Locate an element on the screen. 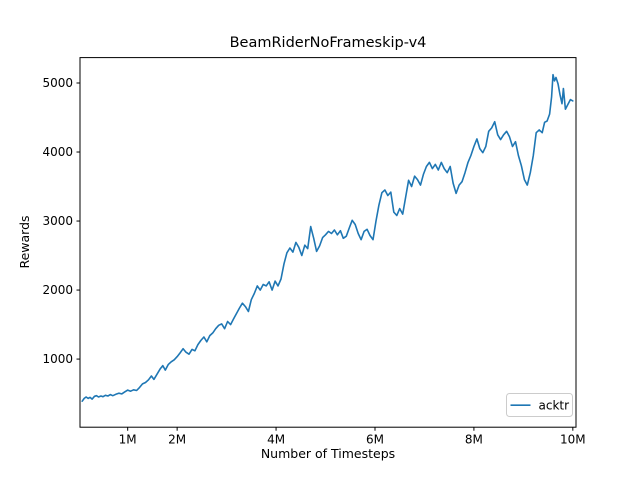  y-axis-ticks: 1000 2000 3000 4000 5000 is located at coordinates (61, 221).